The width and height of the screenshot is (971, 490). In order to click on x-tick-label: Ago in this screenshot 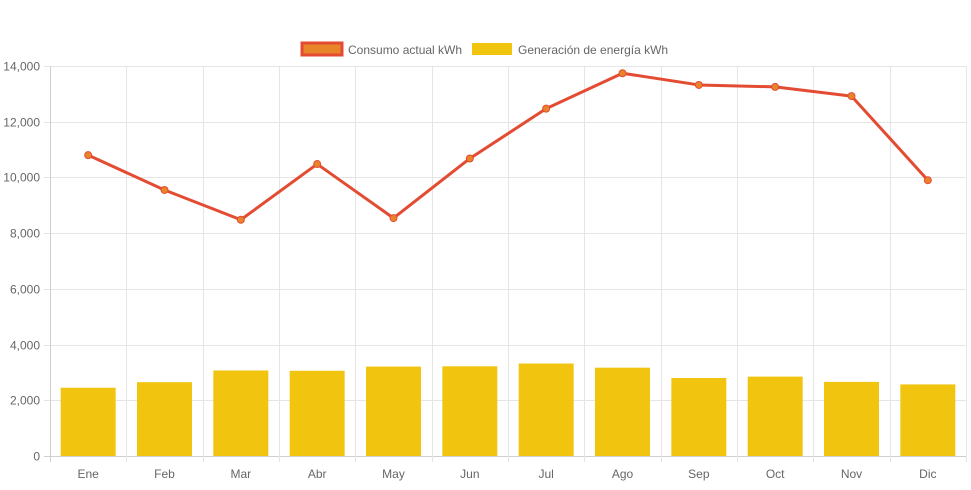, I will do `click(623, 474)`.